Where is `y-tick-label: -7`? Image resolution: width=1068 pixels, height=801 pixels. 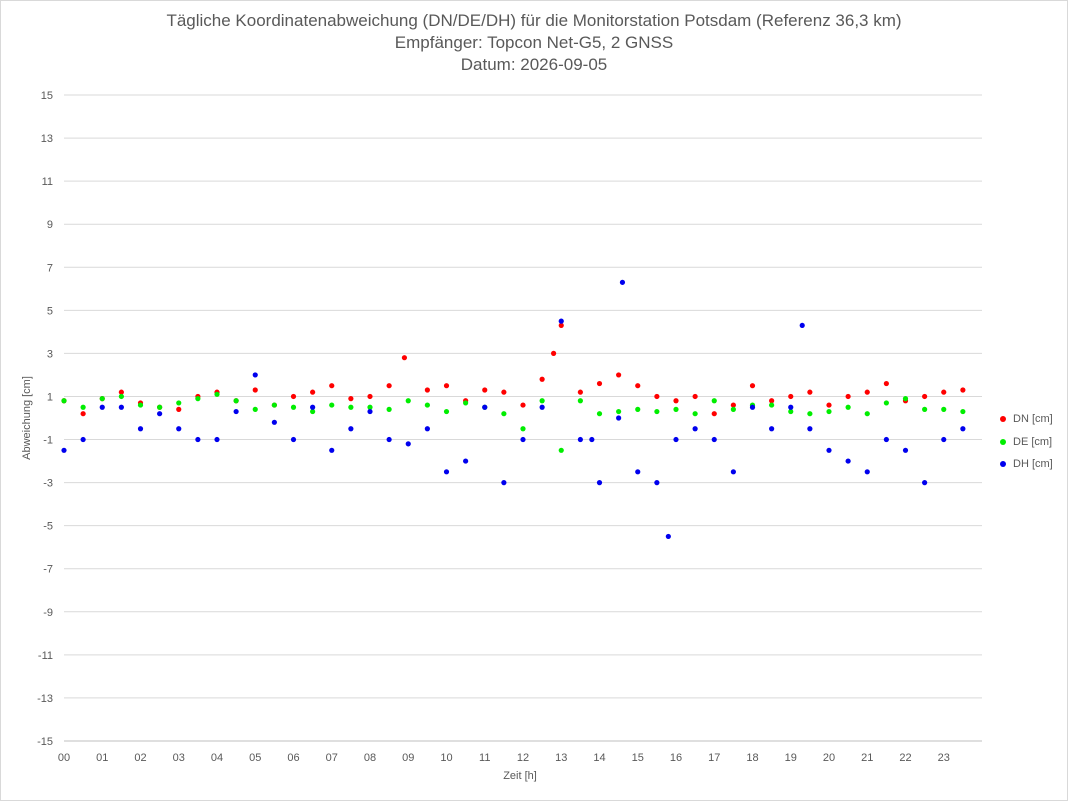 y-tick-label: -7 is located at coordinates (48, 570).